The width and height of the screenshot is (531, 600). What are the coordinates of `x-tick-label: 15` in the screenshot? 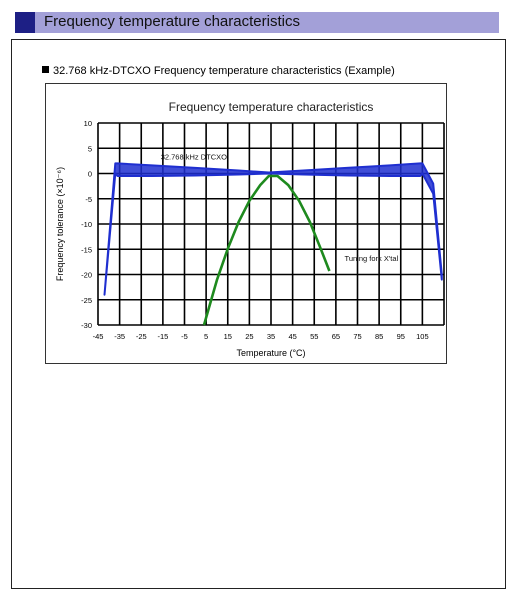 It's located at (228, 336).